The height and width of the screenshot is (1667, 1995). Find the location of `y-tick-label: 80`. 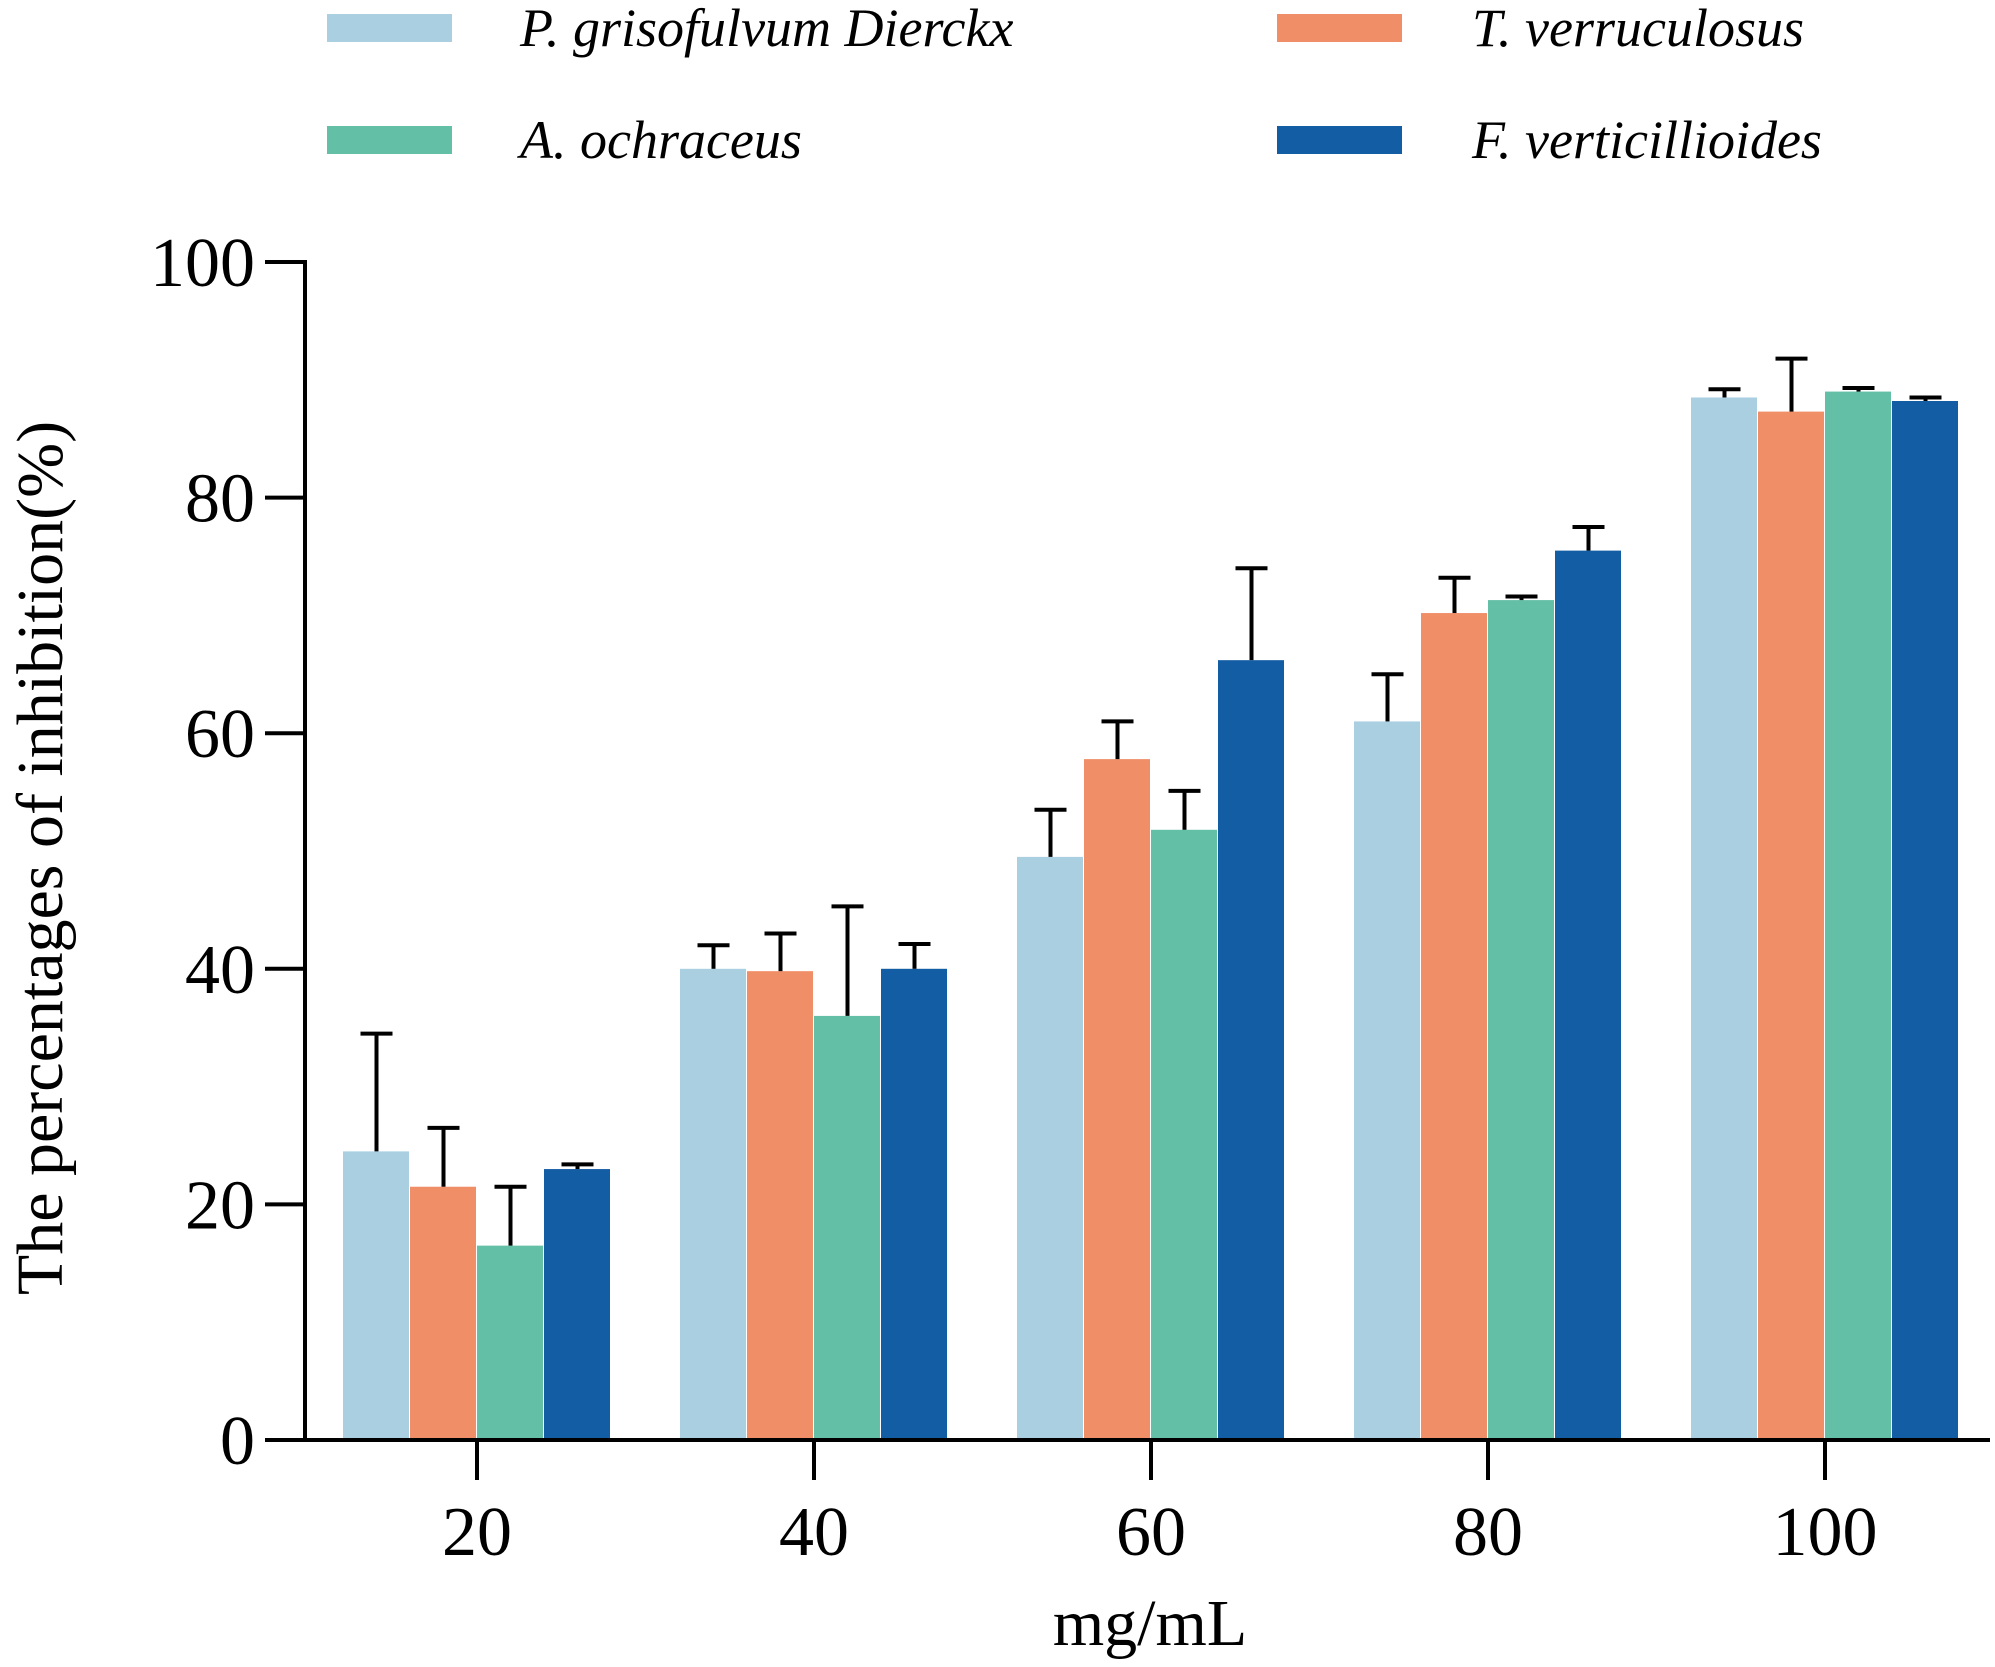

y-tick-label: 80 is located at coordinates (220, 499).